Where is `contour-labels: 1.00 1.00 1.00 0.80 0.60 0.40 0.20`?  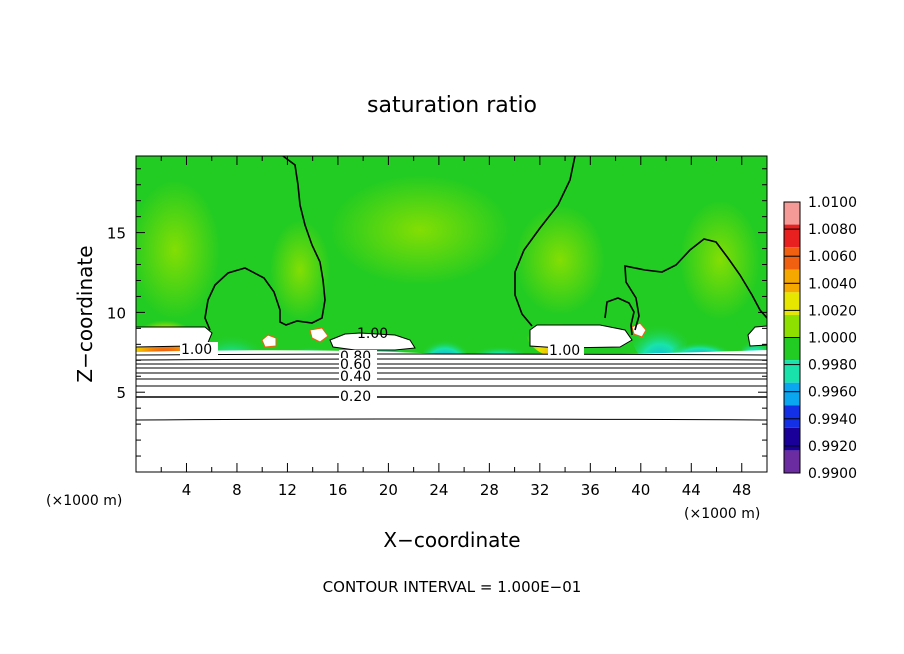
contour-labels: 1.00 1.00 1.00 0.80 0.60 0.40 0.20 is located at coordinates (382, 365).